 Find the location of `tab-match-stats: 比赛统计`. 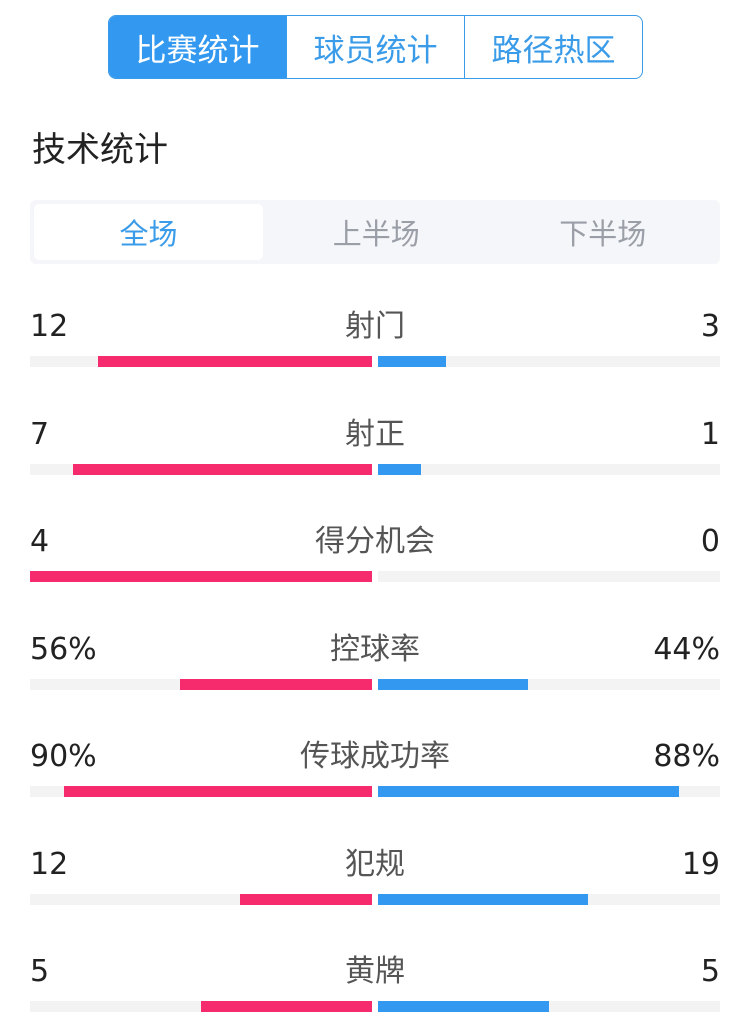

tab-match-stats: 比赛统计 is located at coordinates (197, 47).